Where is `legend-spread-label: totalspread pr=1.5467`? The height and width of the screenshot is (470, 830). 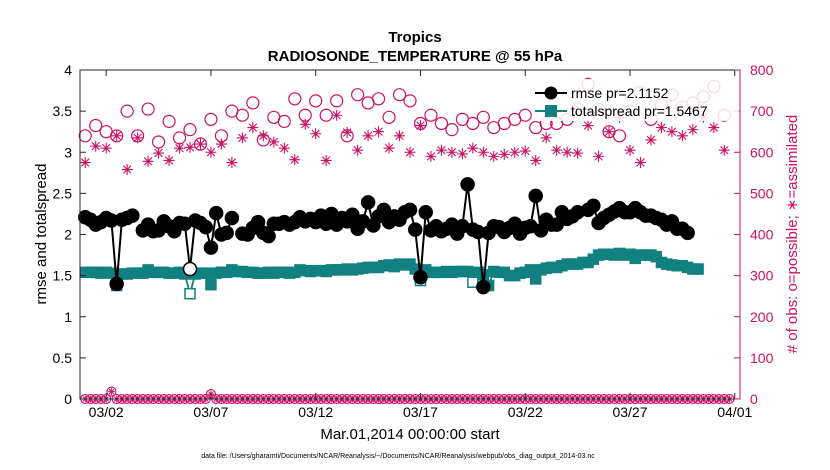 legend-spread-label: totalspread pr=1.5467 is located at coordinates (639, 111).